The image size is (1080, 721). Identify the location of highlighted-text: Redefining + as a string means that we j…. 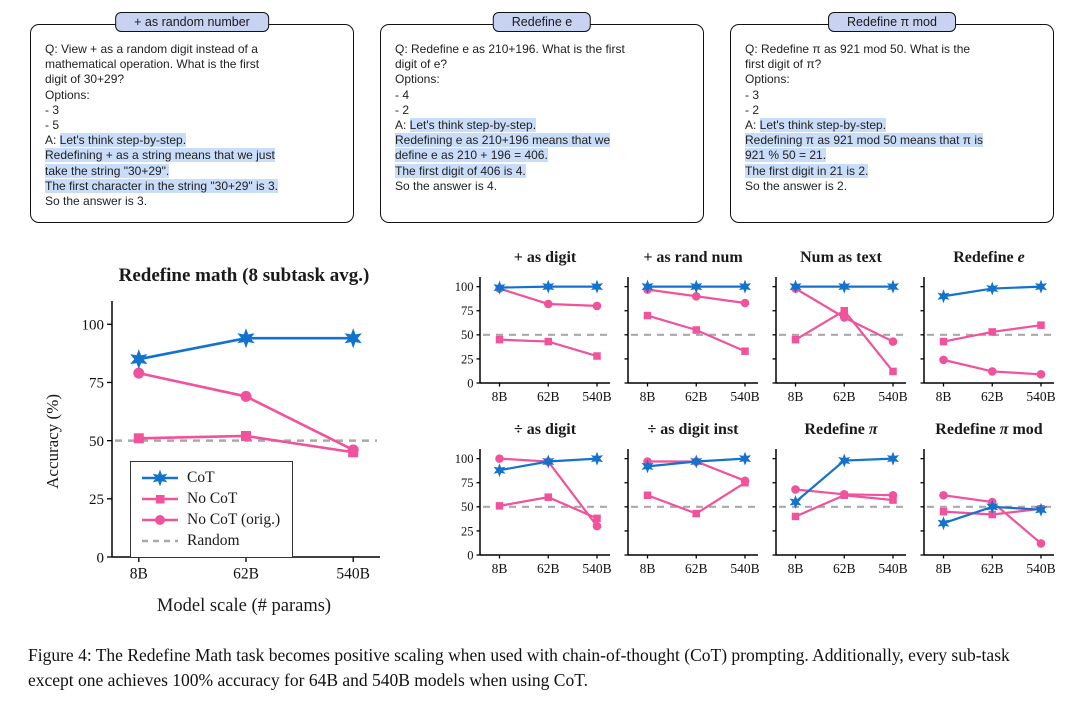
(160, 155).